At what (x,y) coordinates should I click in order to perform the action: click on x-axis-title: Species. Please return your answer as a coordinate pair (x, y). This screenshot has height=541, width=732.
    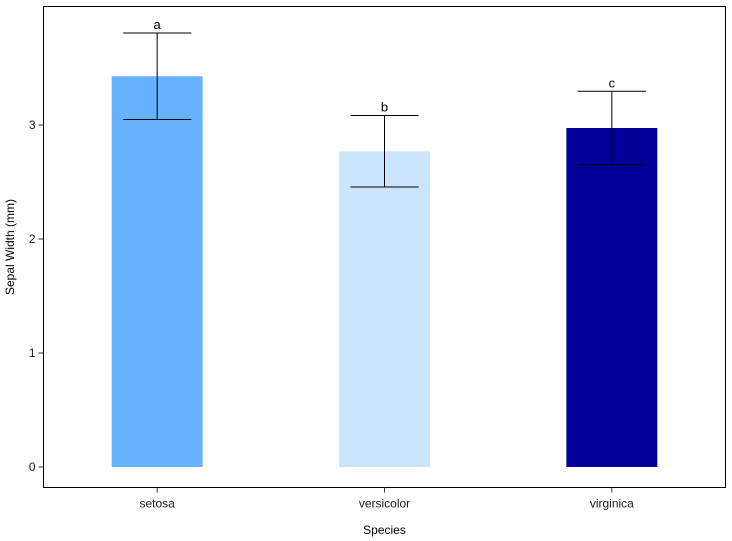
    Looking at the image, I should click on (384, 530).